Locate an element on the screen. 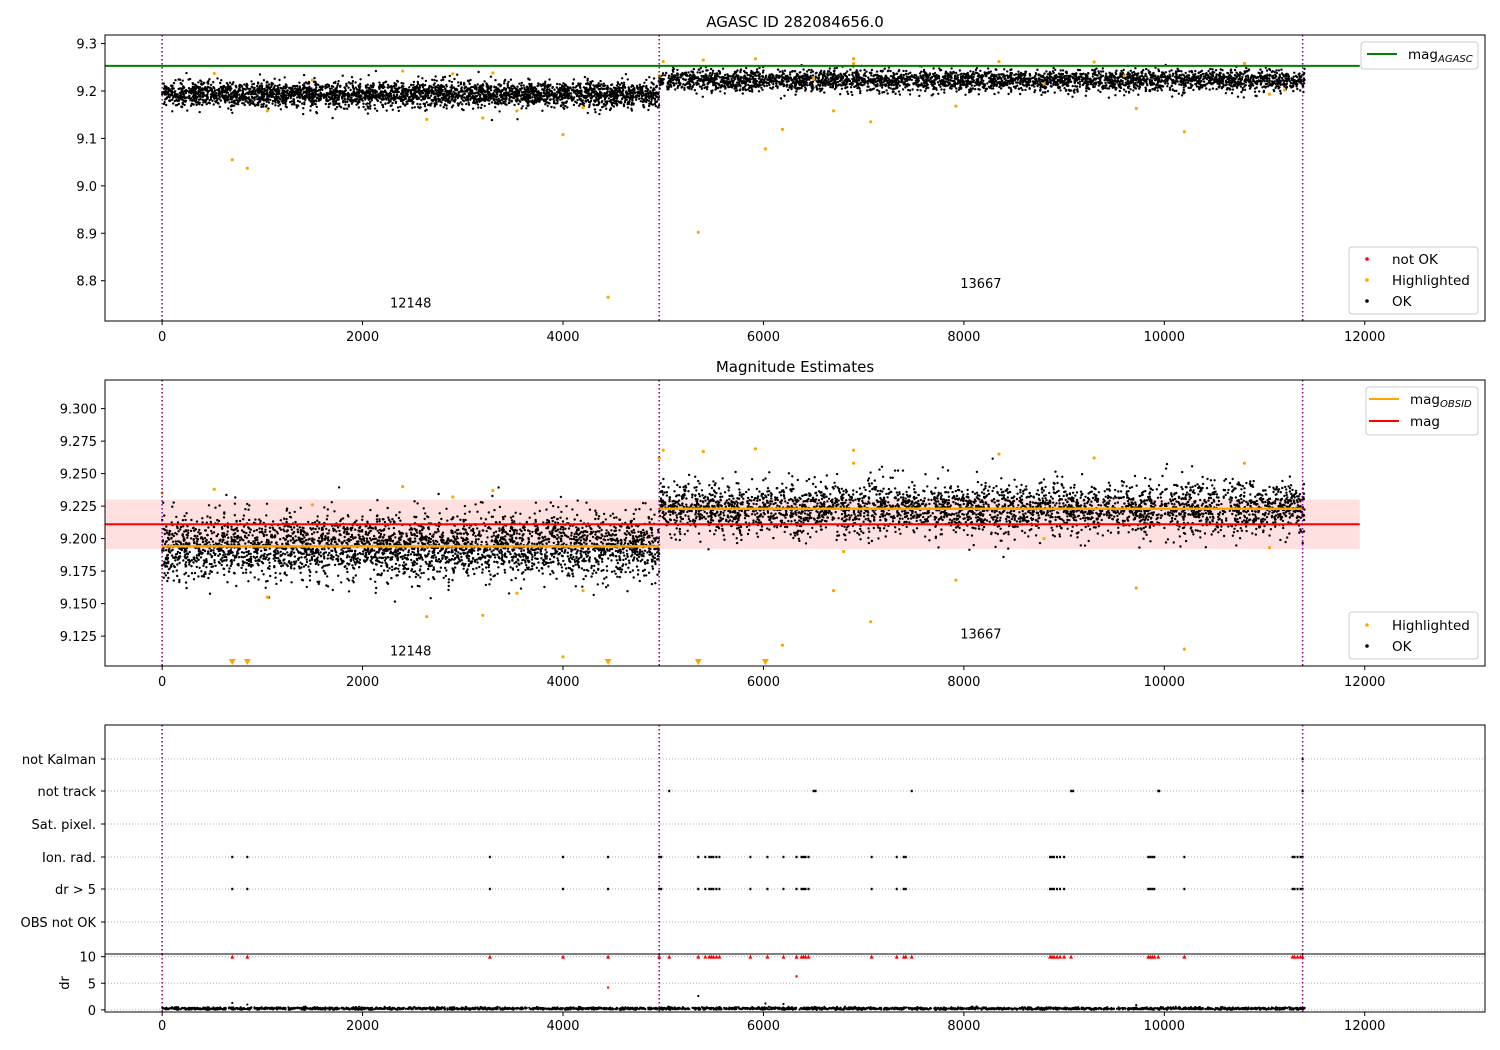  chart-title-1: AGASC ID 282084656.0 is located at coordinates (795, 22).